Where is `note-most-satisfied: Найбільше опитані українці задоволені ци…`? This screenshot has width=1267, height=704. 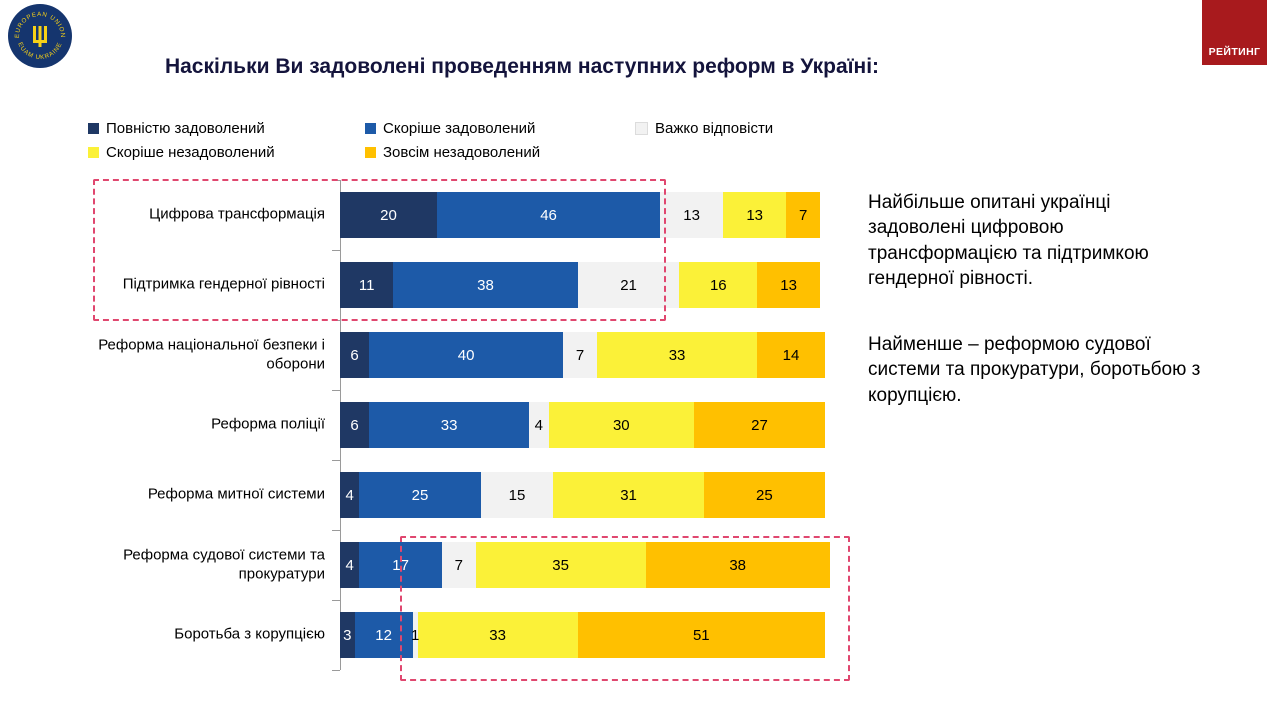 note-most-satisfied: Найбільше опитані українці задоволені ци… is located at coordinates (1008, 240).